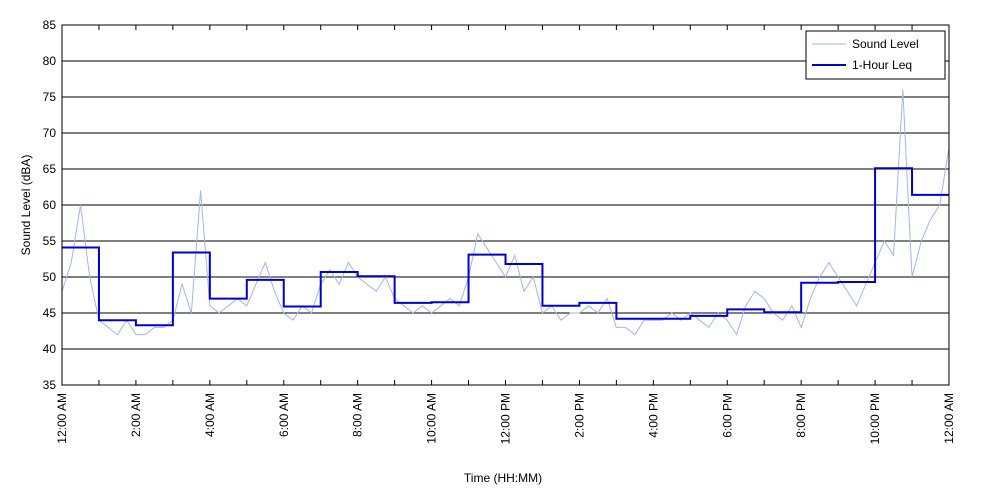 This screenshot has height=500, width=1000. Describe the element at coordinates (50, 241) in the screenshot. I see `y-tick-label: 55` at that location.